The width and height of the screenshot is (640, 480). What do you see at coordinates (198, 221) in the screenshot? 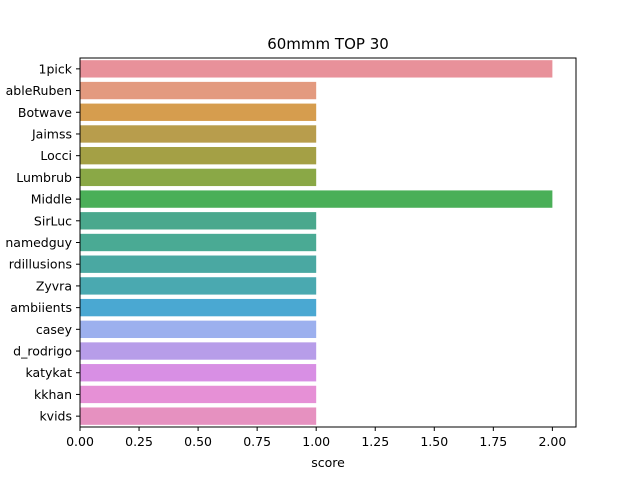
I see `bar-SirLuc` at bounding box center [198, 221].